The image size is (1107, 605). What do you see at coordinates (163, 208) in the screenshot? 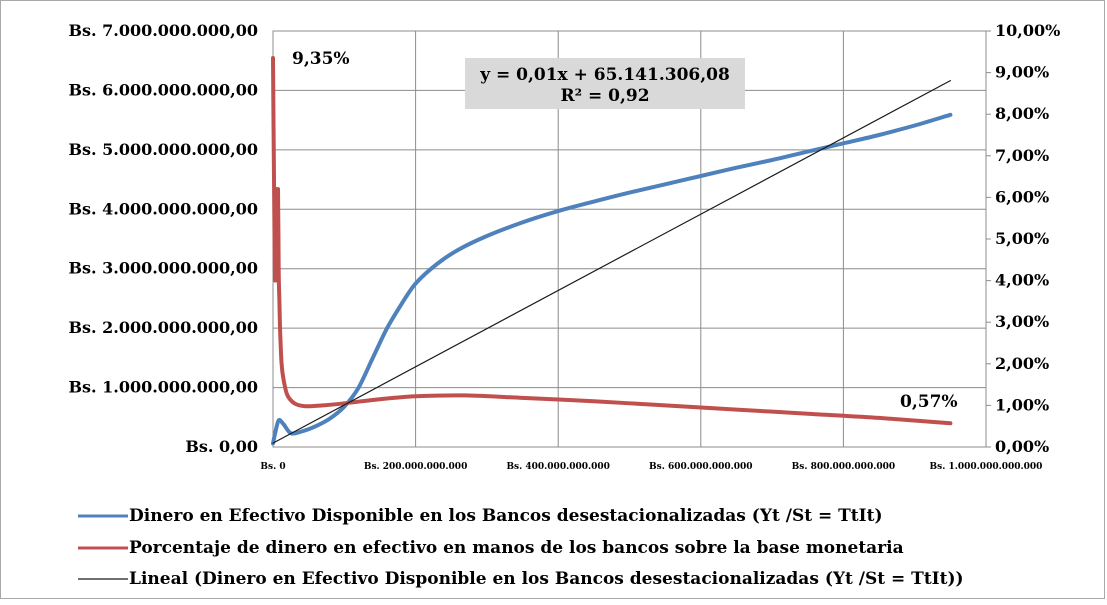
I see `y-left-tick-label: Bs. 4.000.000.000,00` at bounding box center [163, 208].